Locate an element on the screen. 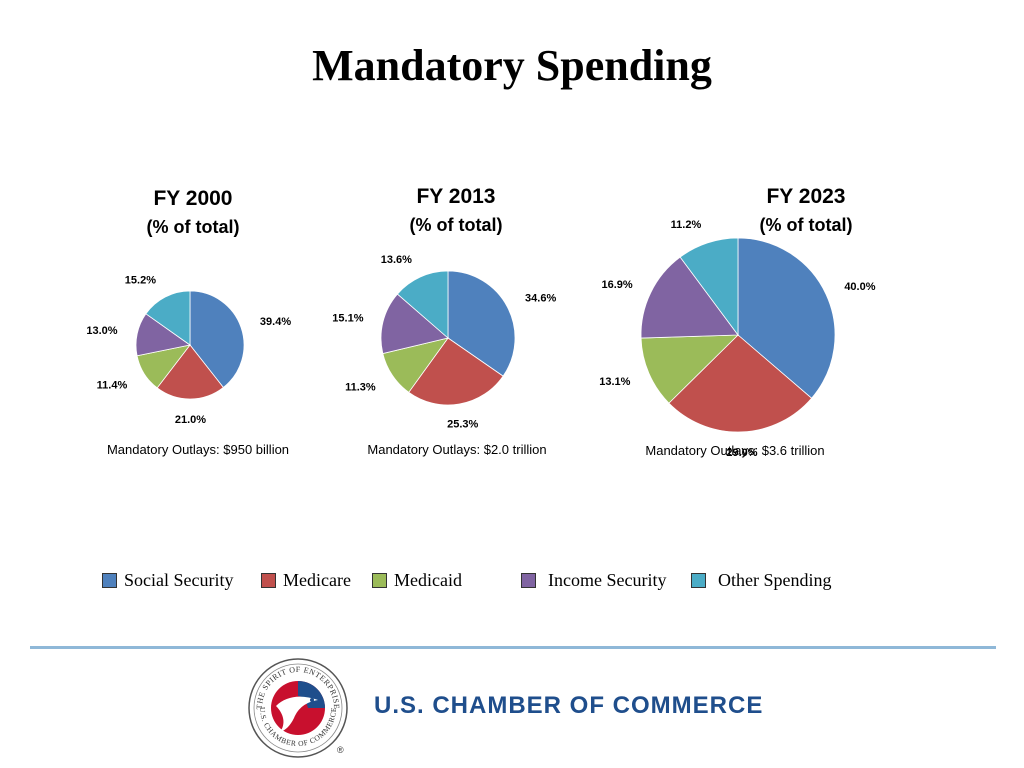  pie-value-label: 29.0% is located at coordinates (741, 453).